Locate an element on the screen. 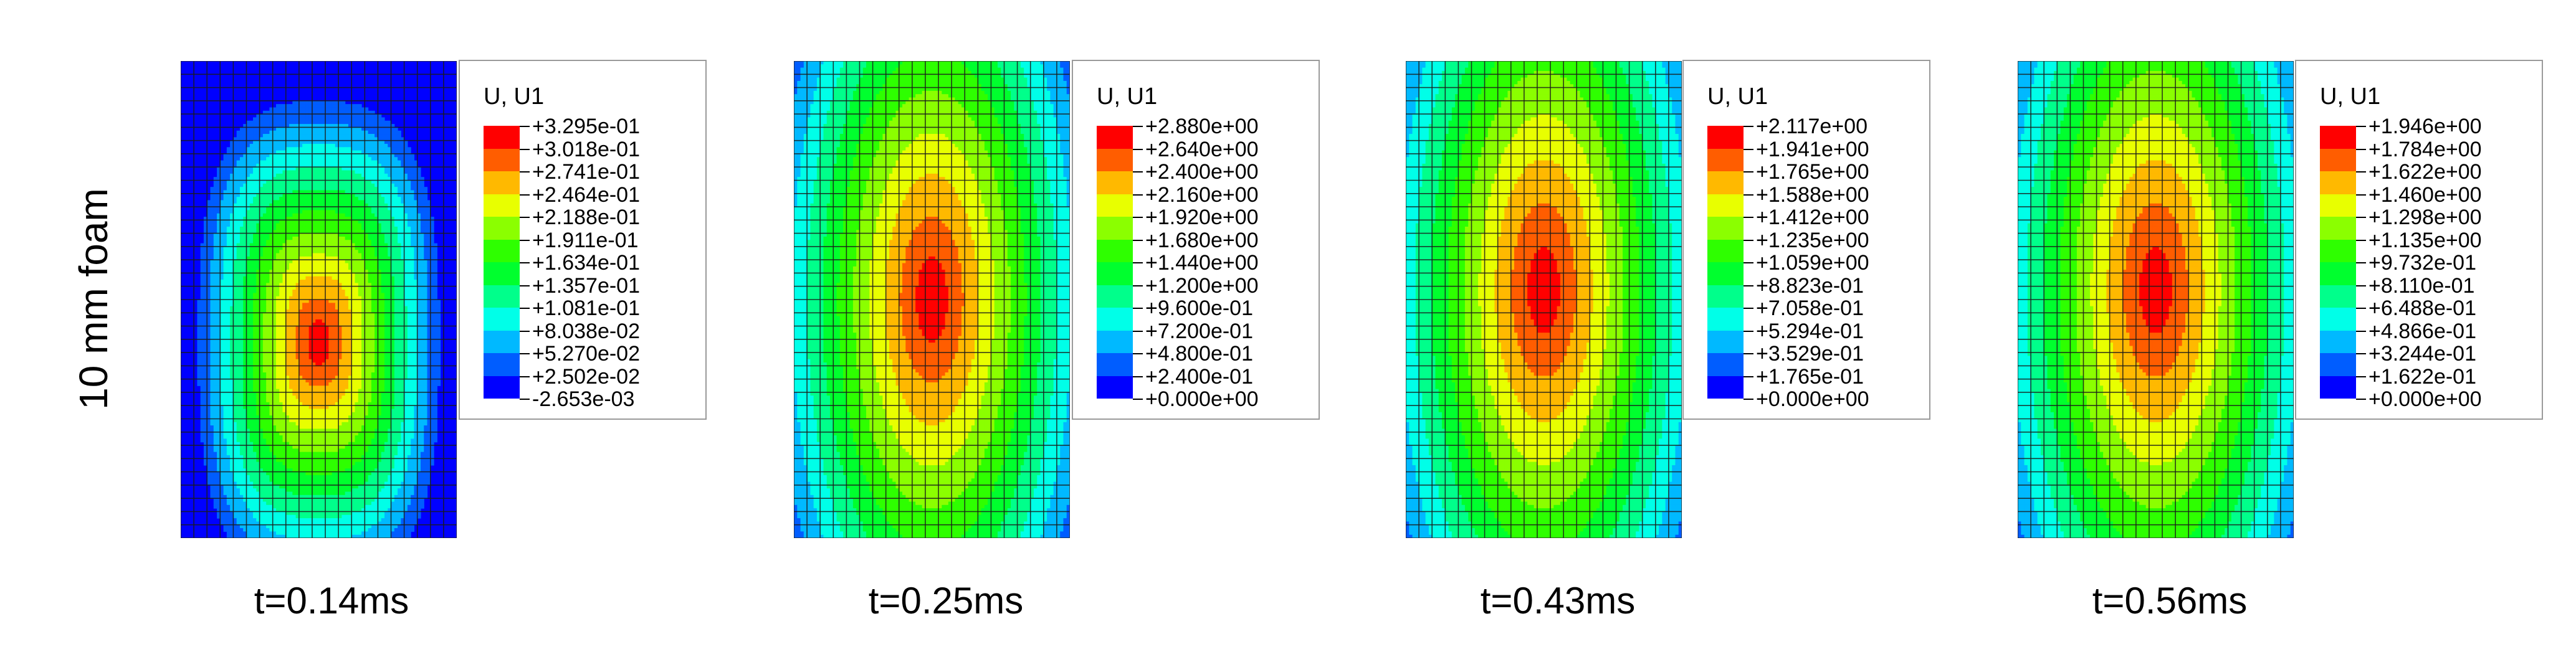 This screenshot has height=662, width=2576. contour-svg is located at coordinates (319, 299).